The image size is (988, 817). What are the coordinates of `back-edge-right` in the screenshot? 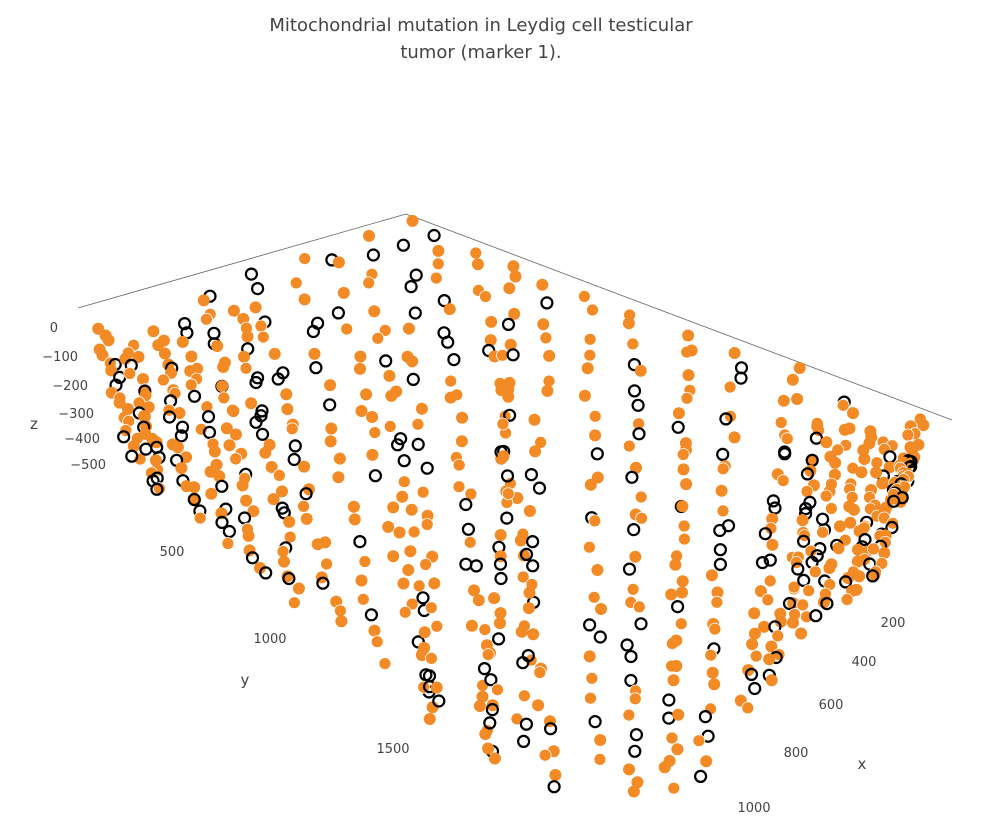 It's located at (679, 317).